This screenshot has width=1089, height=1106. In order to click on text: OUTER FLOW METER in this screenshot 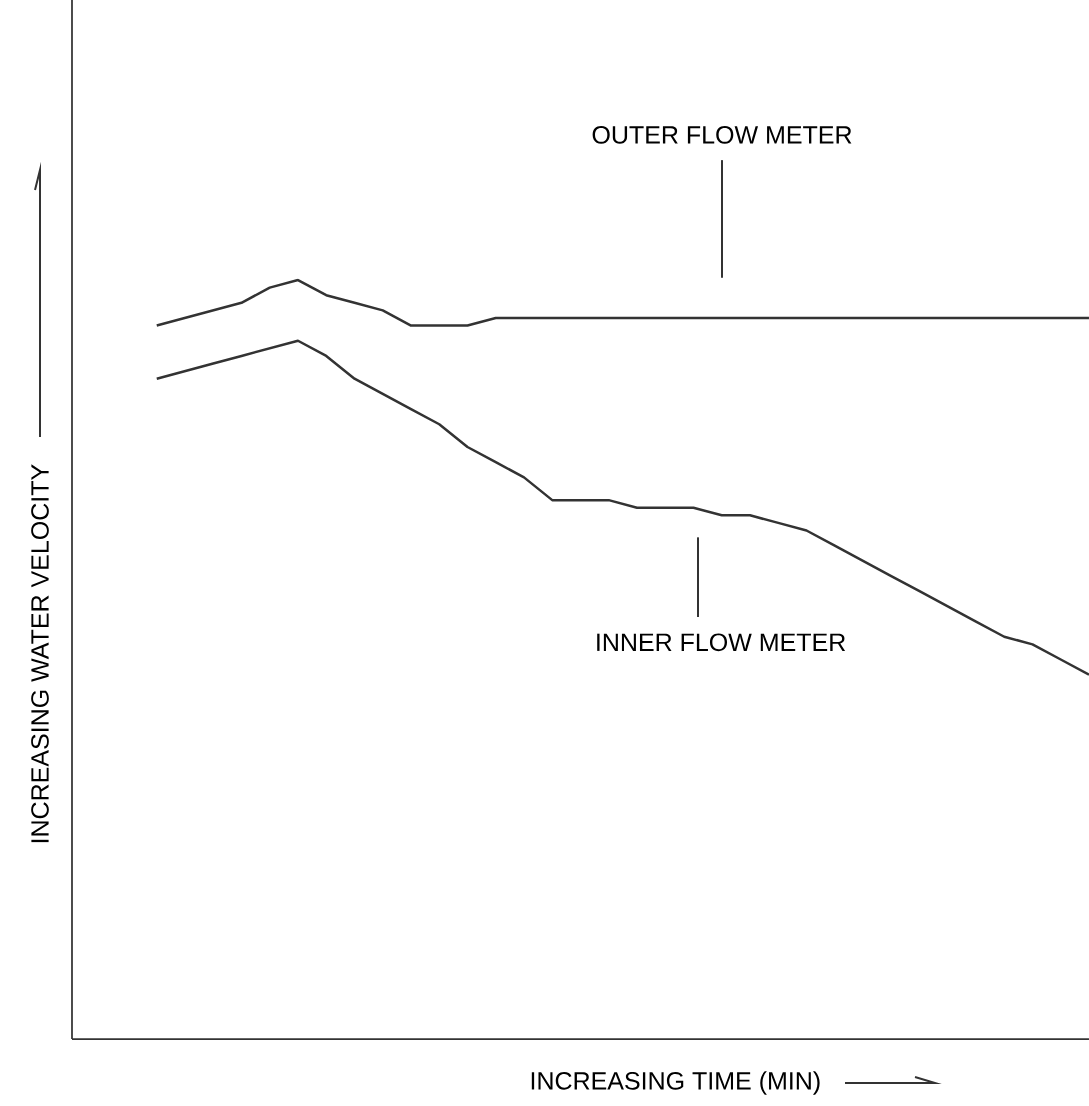, I will do `click(722, 135)`.